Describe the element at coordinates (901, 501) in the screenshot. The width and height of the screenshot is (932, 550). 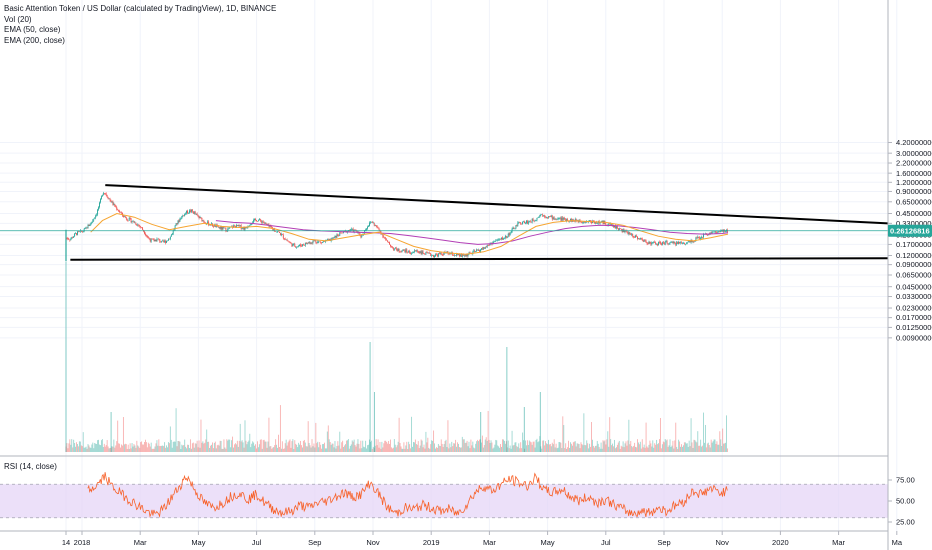
I see `rsi-axis: 75.00 50.00 25.00` at that location.